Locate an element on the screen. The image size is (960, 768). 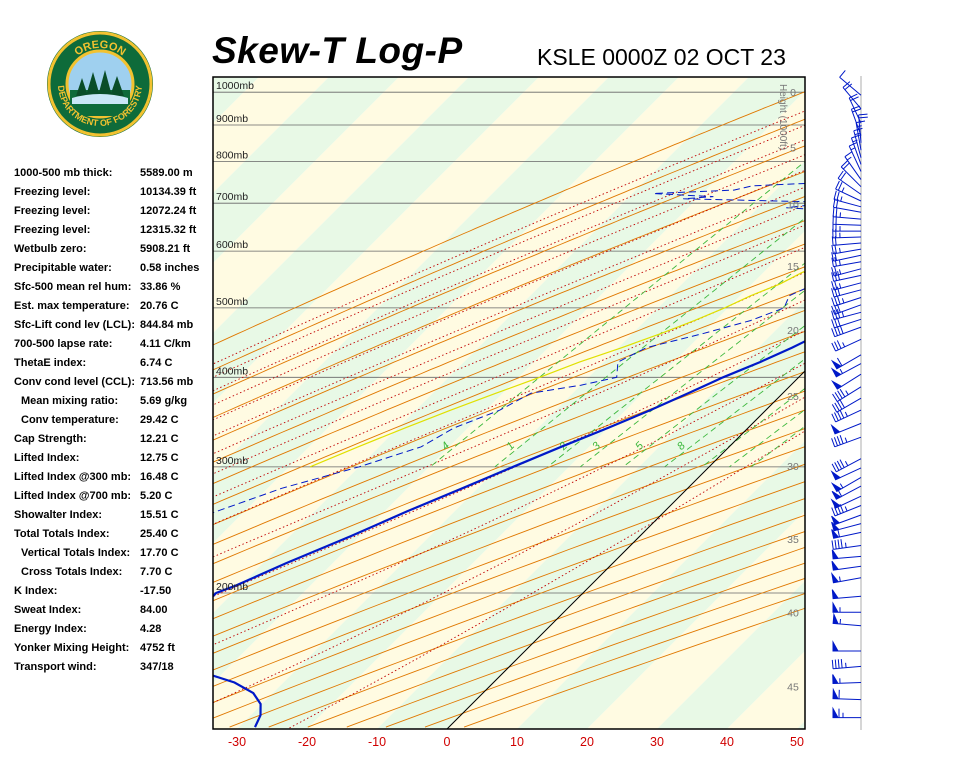
index-value: 20.76 C is located at coordinates (159, 306).